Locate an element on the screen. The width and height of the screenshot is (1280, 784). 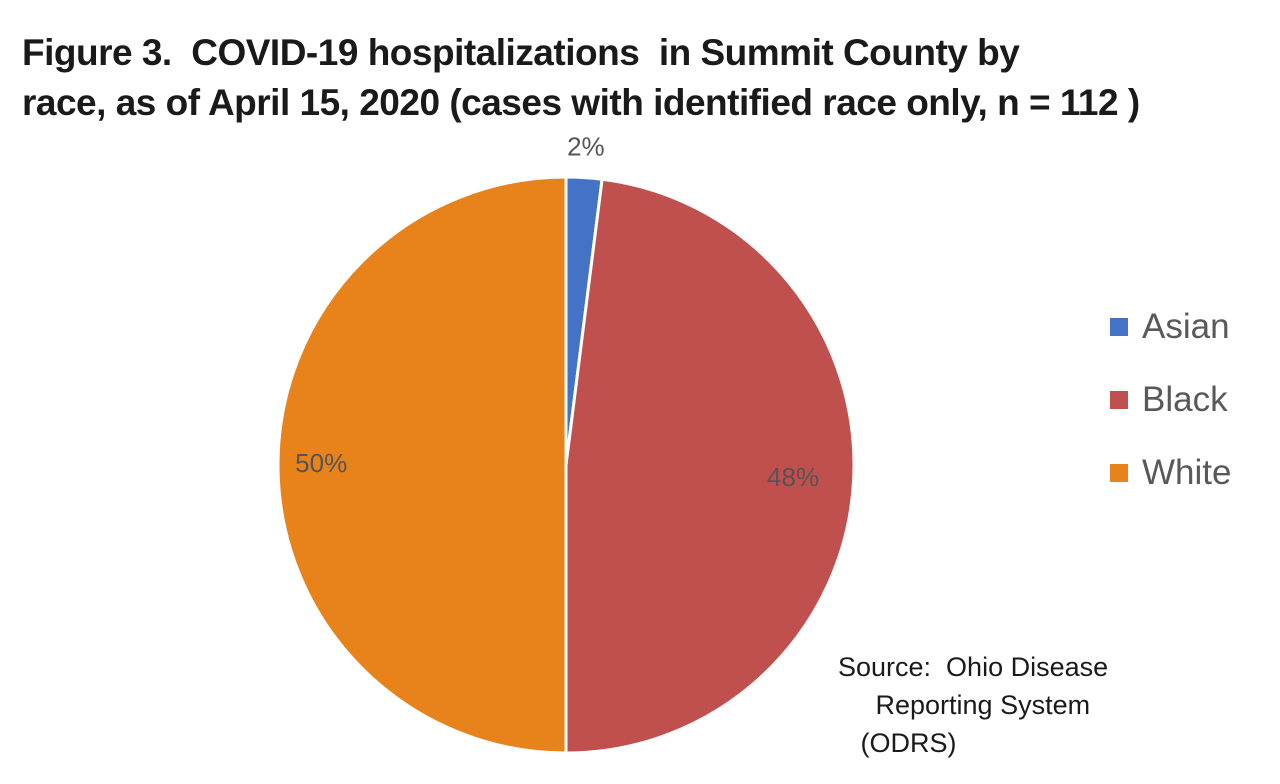
legend-swatch-black is located at coordinates (1119, 399).